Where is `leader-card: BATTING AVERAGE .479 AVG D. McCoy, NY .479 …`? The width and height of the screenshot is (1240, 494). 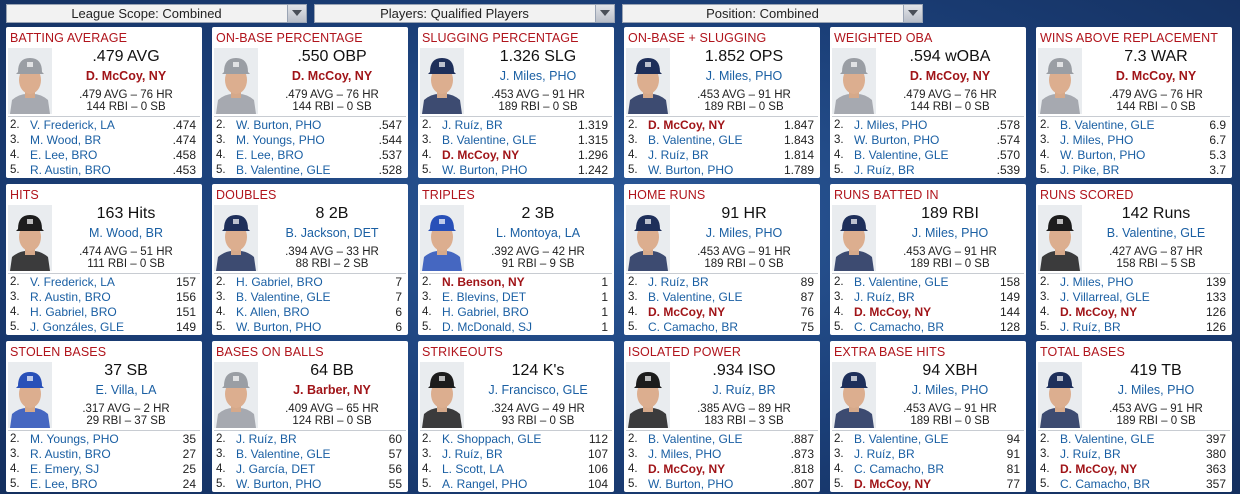
leader-card: BATTING AVERAGE .479 AVG D. McCoy, NY .479 … is located at coordinates (104, 102).